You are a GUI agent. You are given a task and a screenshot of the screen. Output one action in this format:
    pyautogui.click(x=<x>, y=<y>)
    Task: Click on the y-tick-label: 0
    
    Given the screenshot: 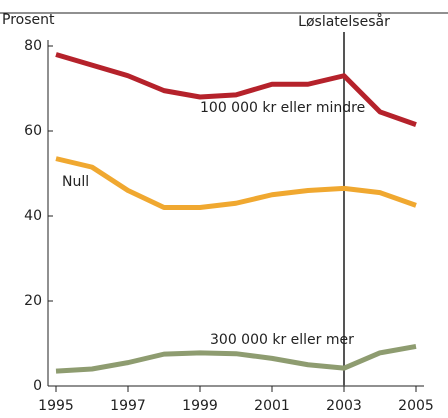 What is the action you would take?
    pyautogui.click(x=37, y=386)
    